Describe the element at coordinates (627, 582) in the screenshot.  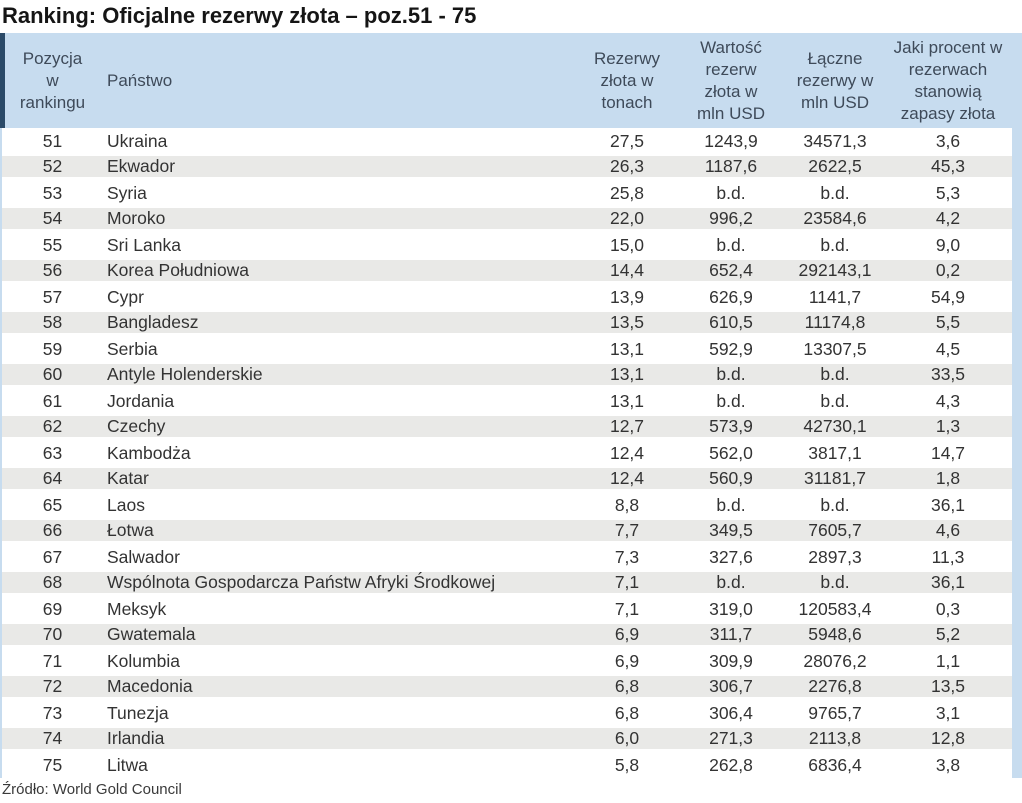
I see `gold-tonnes-cell: 7,1` at that location.